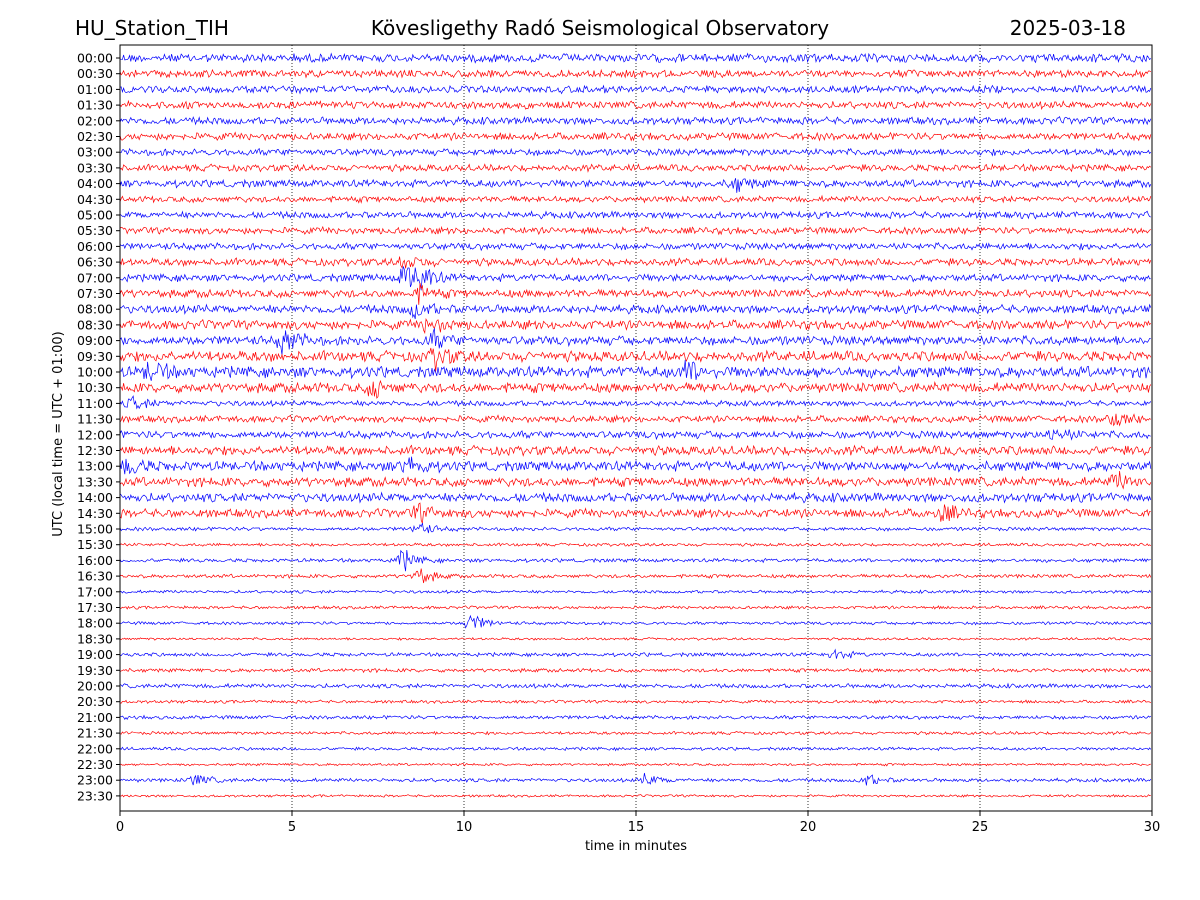 This screenshot has height=900, width=1200. What do you see at coordinates (95, 450) in the screenshot?
I see `y-tick-label: 12:30` at bounding box center [95, 450].